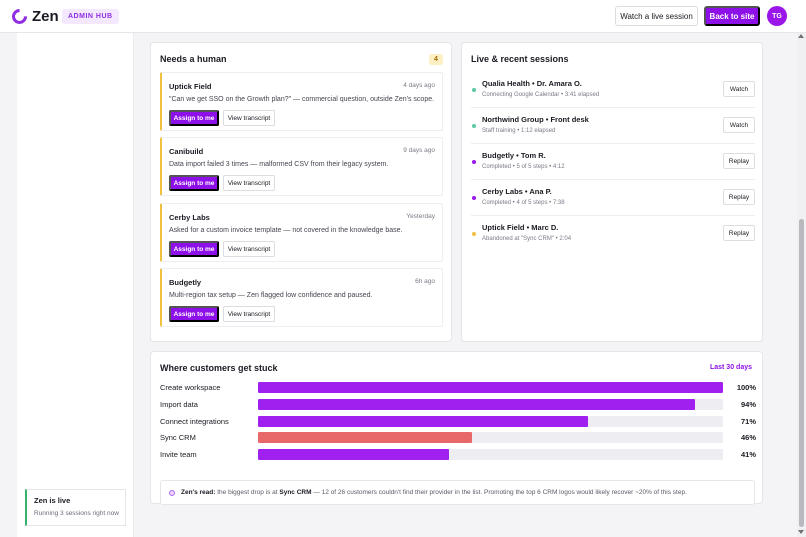 This screenshot has height=537, width=806. Describe the element at coordinates (732, 16) in the screenshot. I see `back-to-site-button: Back to site` at that location.